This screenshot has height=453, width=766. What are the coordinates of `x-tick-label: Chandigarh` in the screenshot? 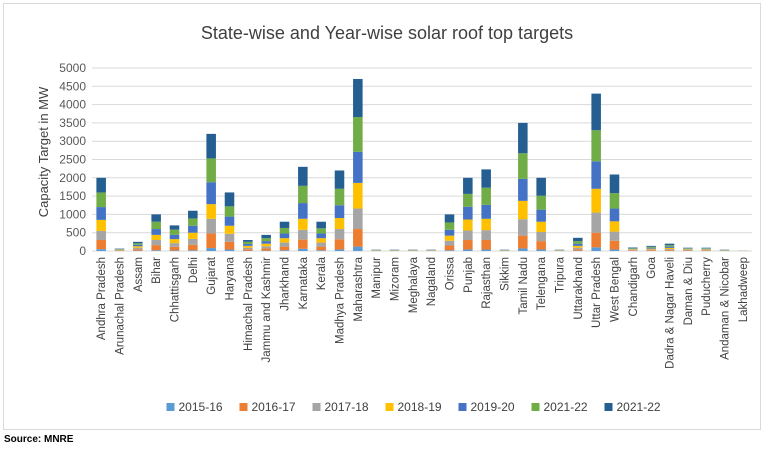 It's located at (634, 286).